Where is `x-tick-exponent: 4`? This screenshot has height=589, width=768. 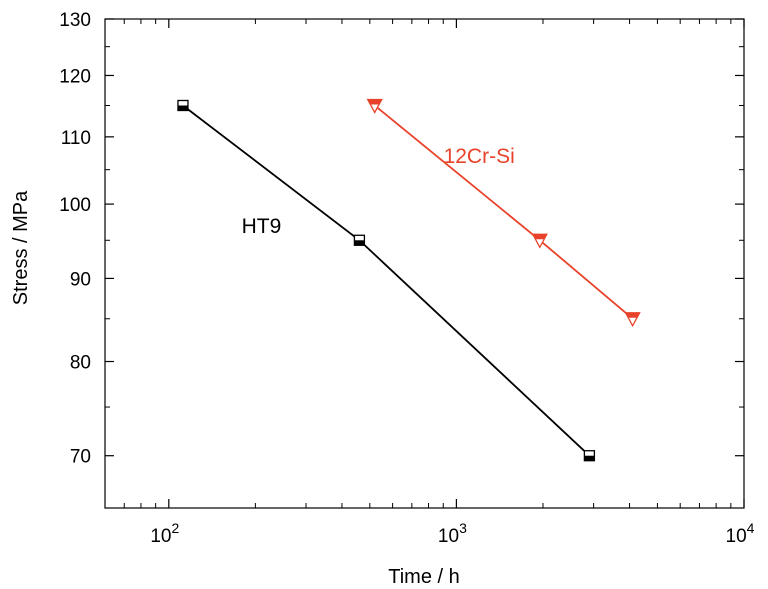 x-tick-exponent: 4 is located at coordinates (751, 528).